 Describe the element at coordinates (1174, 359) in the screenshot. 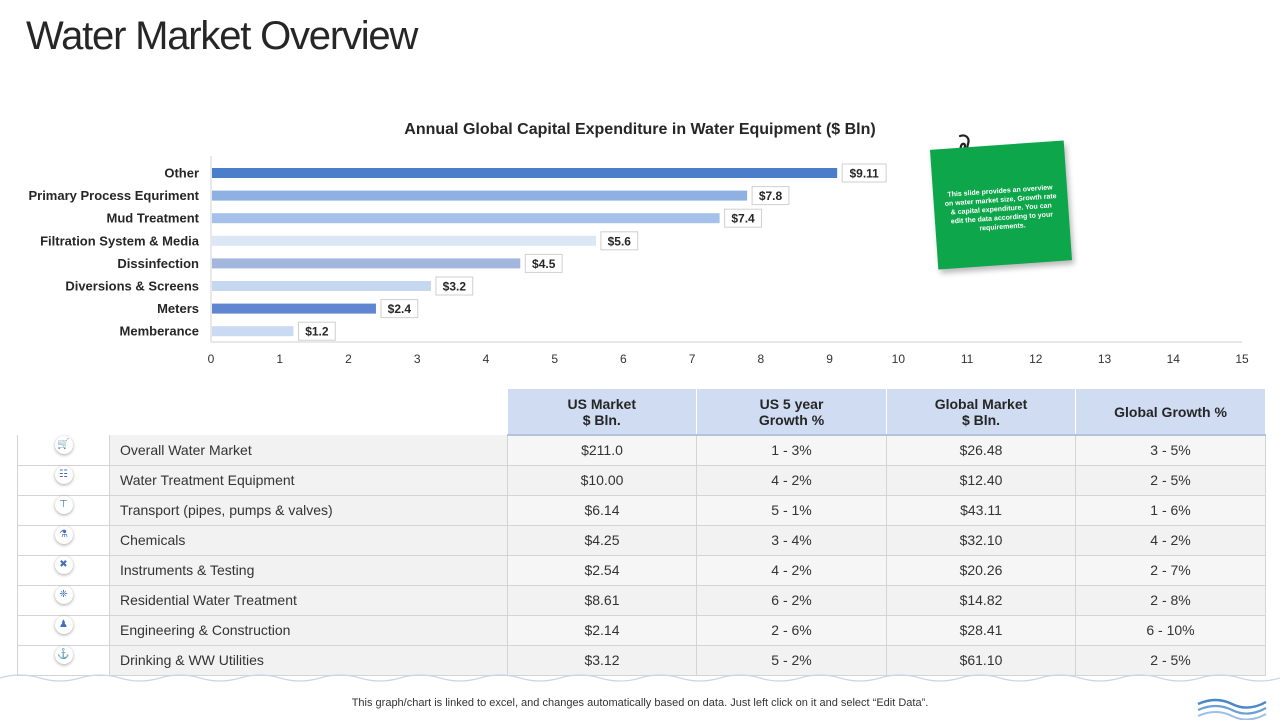

I see `x-tick-label: 14` at that location.